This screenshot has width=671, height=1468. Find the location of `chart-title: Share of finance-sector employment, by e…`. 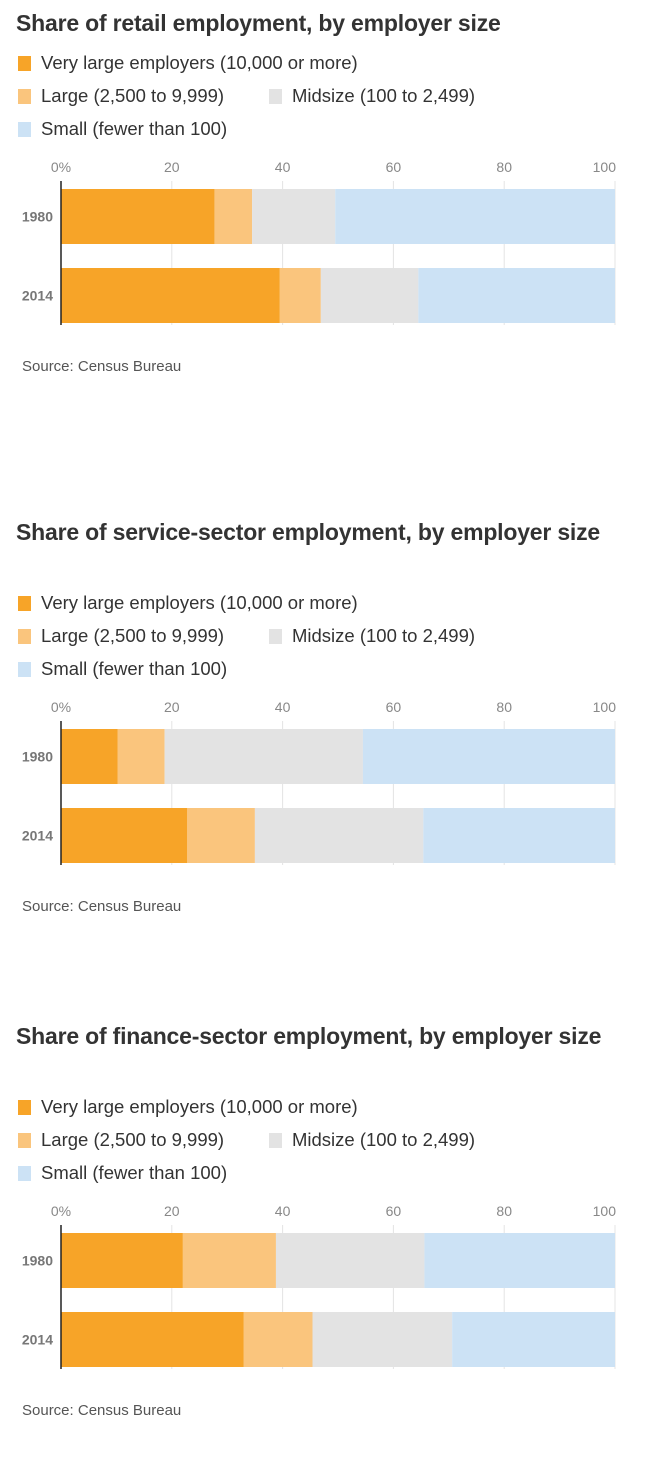

chart-title: Share of finance-sector employment, by e… is located at coordinates (309, 1036).